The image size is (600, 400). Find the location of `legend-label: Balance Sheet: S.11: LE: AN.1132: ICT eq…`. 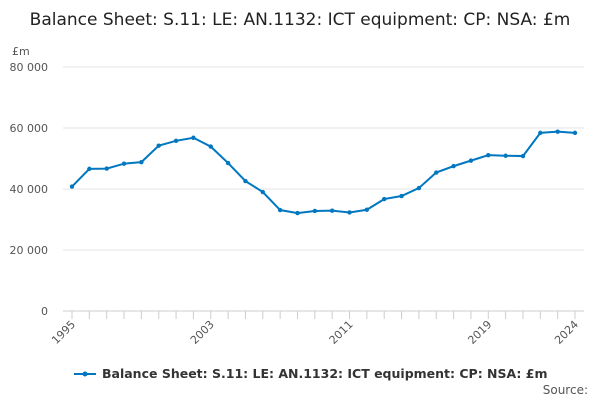

legend-label: Balance Sheet: S.11: LE: AN.1132: ICT eq… is located at coordinates (325, 373).